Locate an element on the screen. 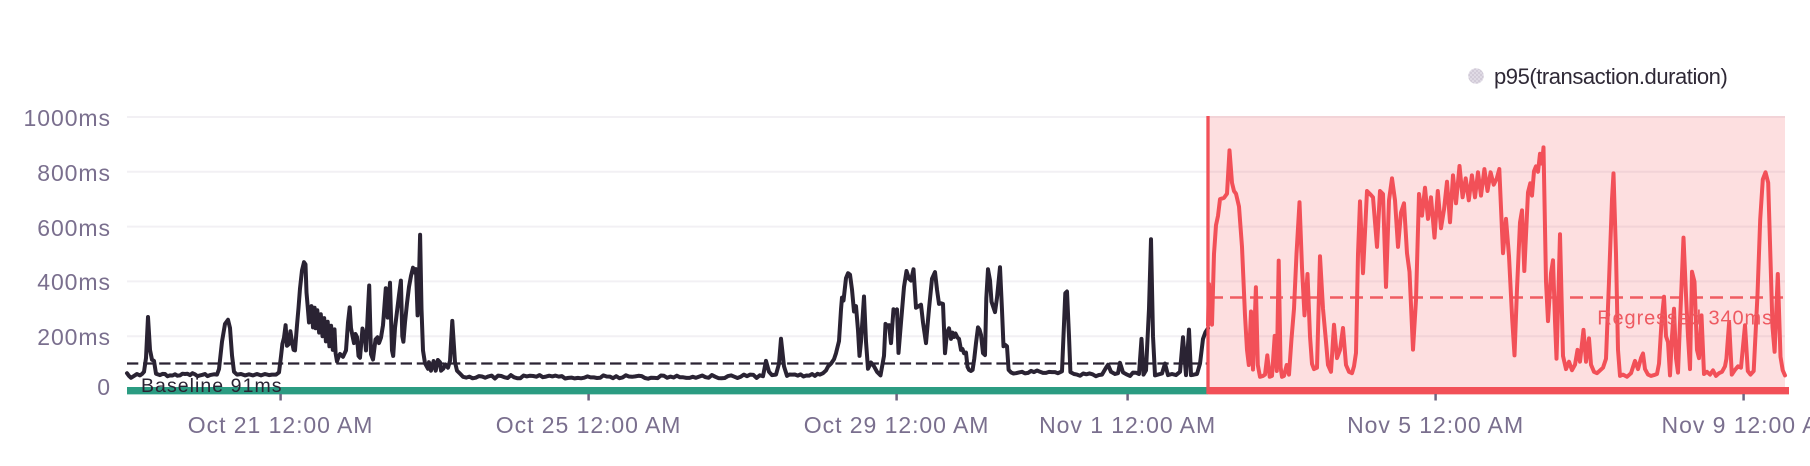 The width and height of the screenshot is (1810, 466). svg-text: Baseline 91ms is located at coordinates (212, 386).